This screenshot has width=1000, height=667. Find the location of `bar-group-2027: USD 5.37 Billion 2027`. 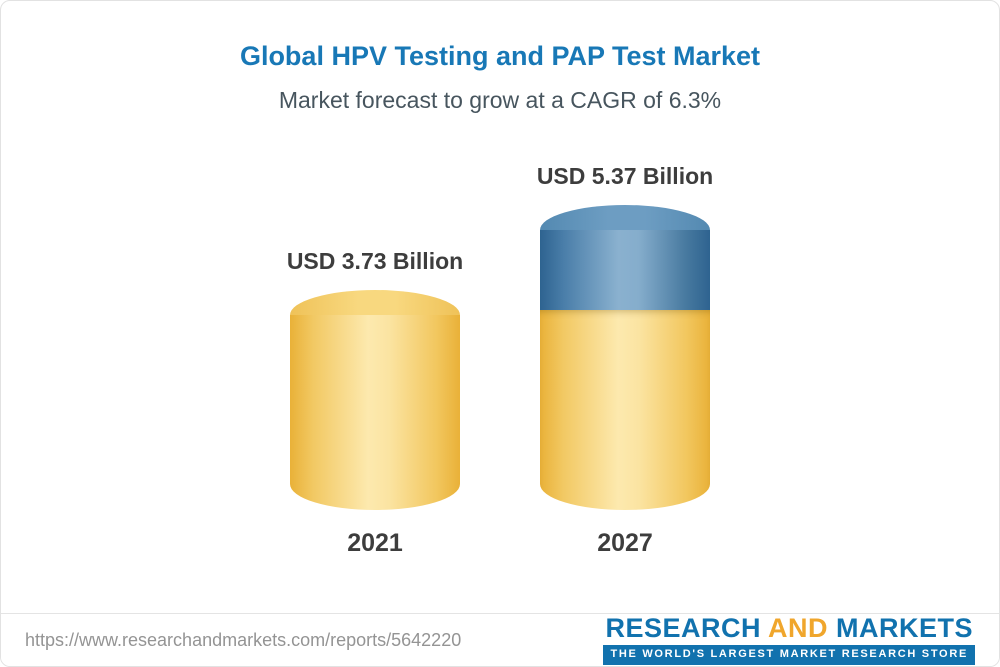

bar-group-2027: USD 5.37 Billion 2027 is located at coordinates (625, 360).